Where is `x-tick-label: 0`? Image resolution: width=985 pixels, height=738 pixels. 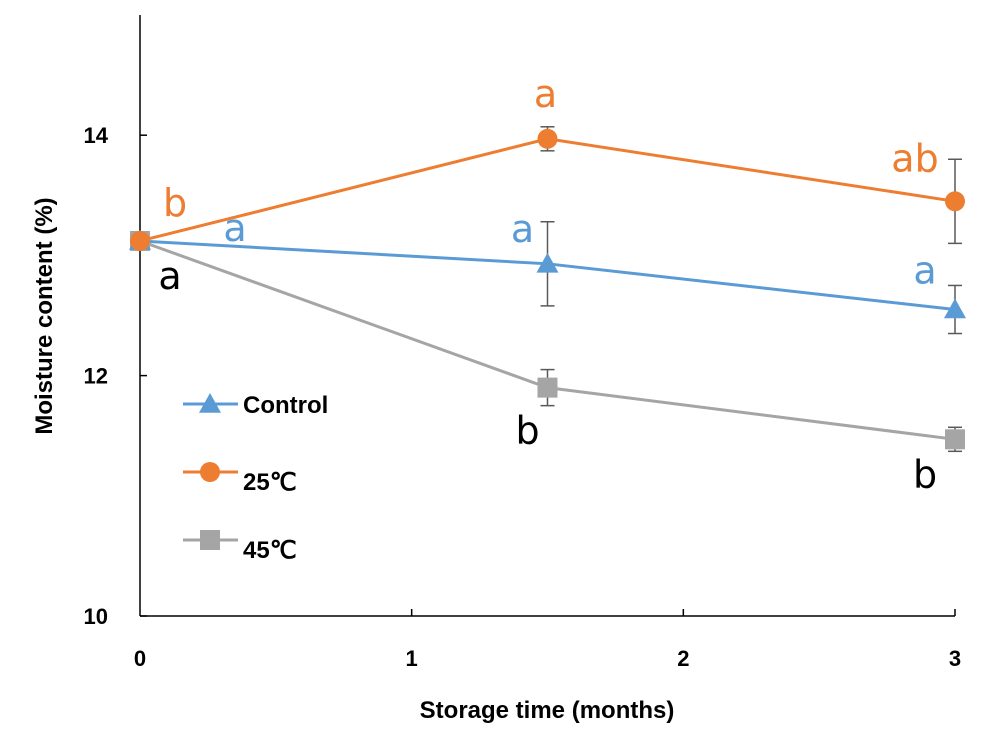
x-tick-label: 0 is located at coordinates (140, 658).